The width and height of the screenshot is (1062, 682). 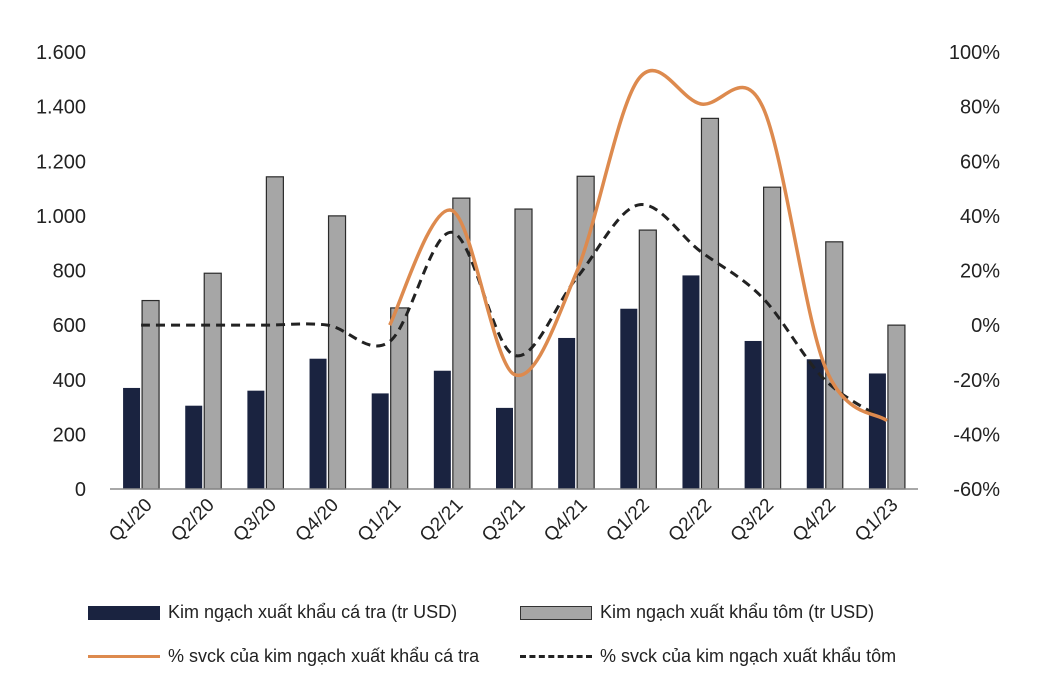 What do you see at coordinates (324, 656) in the screenshot?
I see `legend-label: % svck của kim ngạch xuất khẩu cá tra` at bounding box center [324, 656].